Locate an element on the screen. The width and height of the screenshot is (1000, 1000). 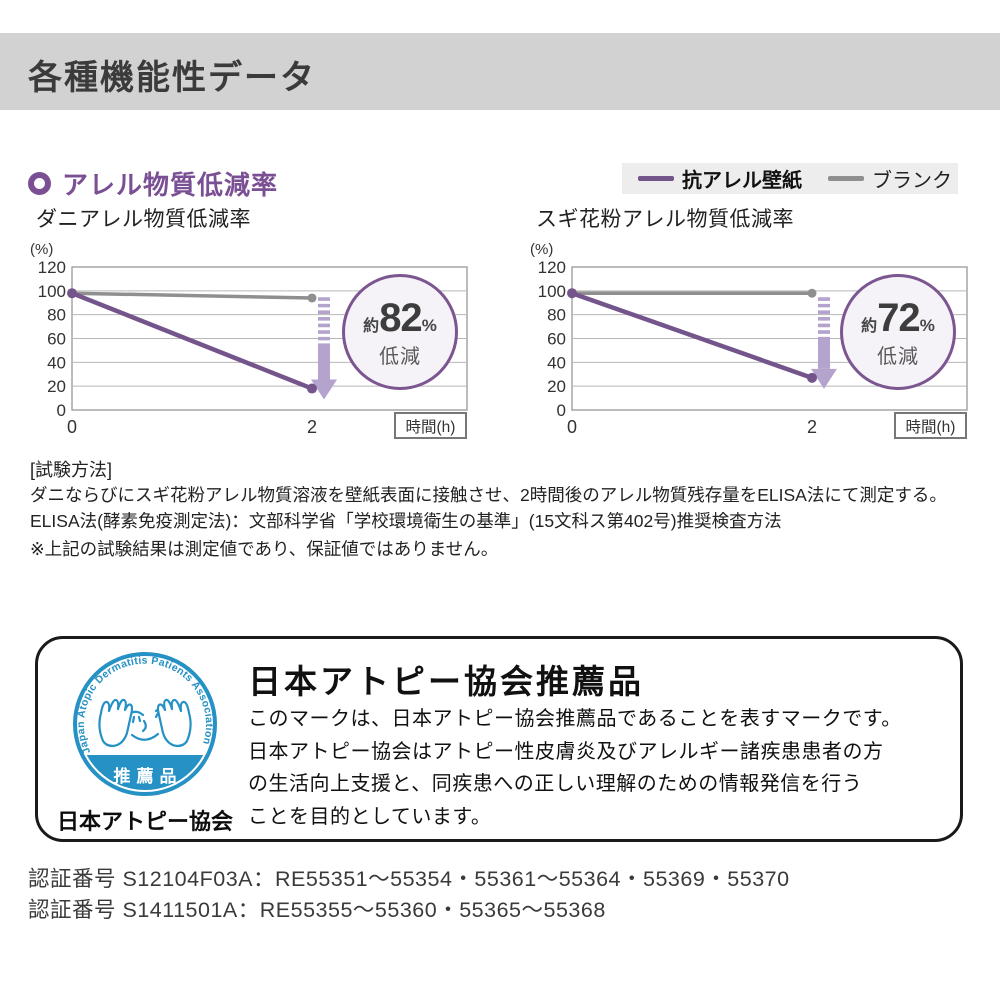
ring-bullet-icon is located at coordinates (39, 183).